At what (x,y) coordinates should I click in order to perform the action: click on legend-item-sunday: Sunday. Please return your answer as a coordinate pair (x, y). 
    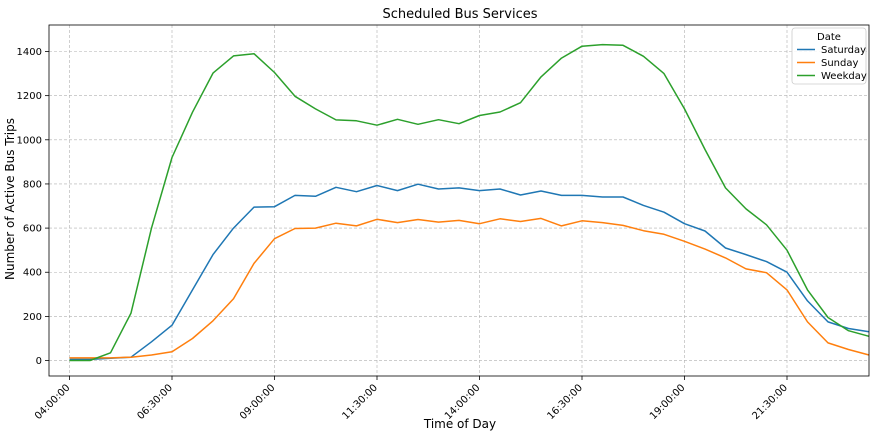
    Looking at the image, I should click on (827, 63).